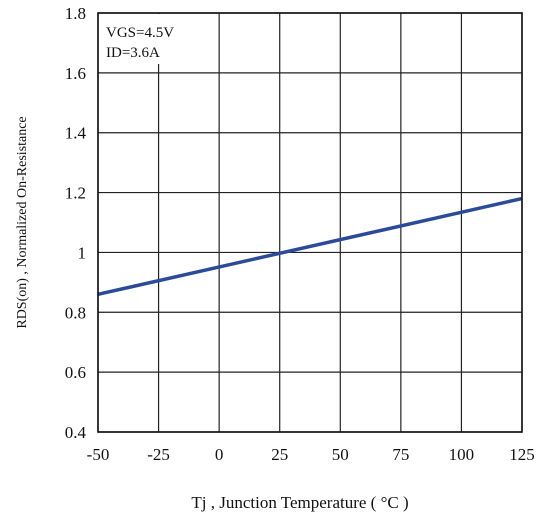 Image resolution: width=541 pixels, height=520 pixels. What do you see at coordinates (279, 454) in the screenshot?
I see `x-tick-label: 25` at bounding box center [279, 454].